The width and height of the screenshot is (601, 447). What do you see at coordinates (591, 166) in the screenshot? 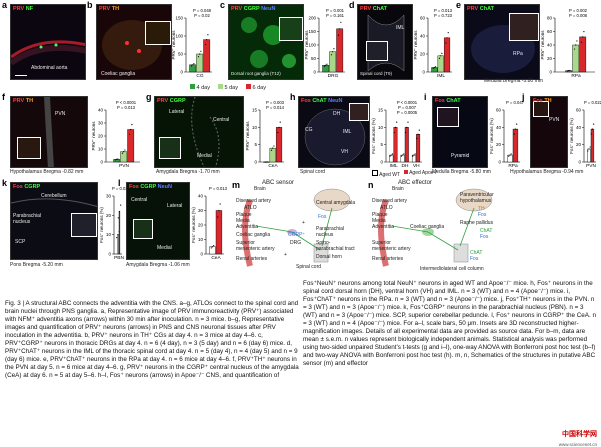
I see `xtick-j-0: PVN` at bounding box center [591, 166].